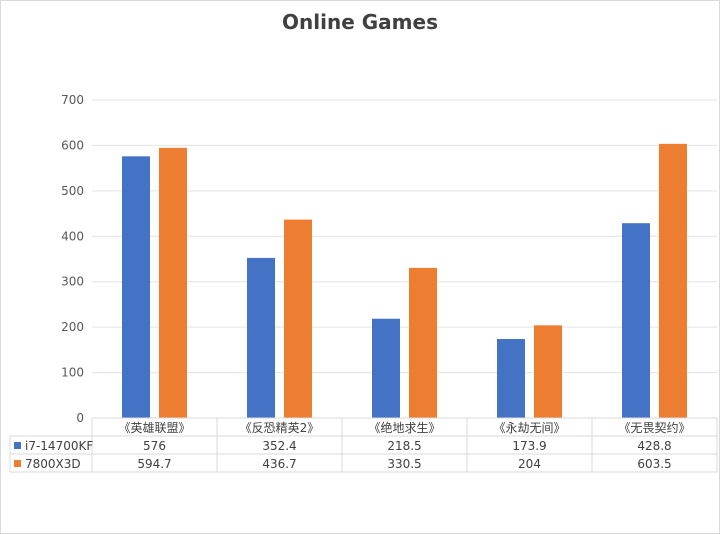  I want to click on table-value: 173.9, so click(529, 446).